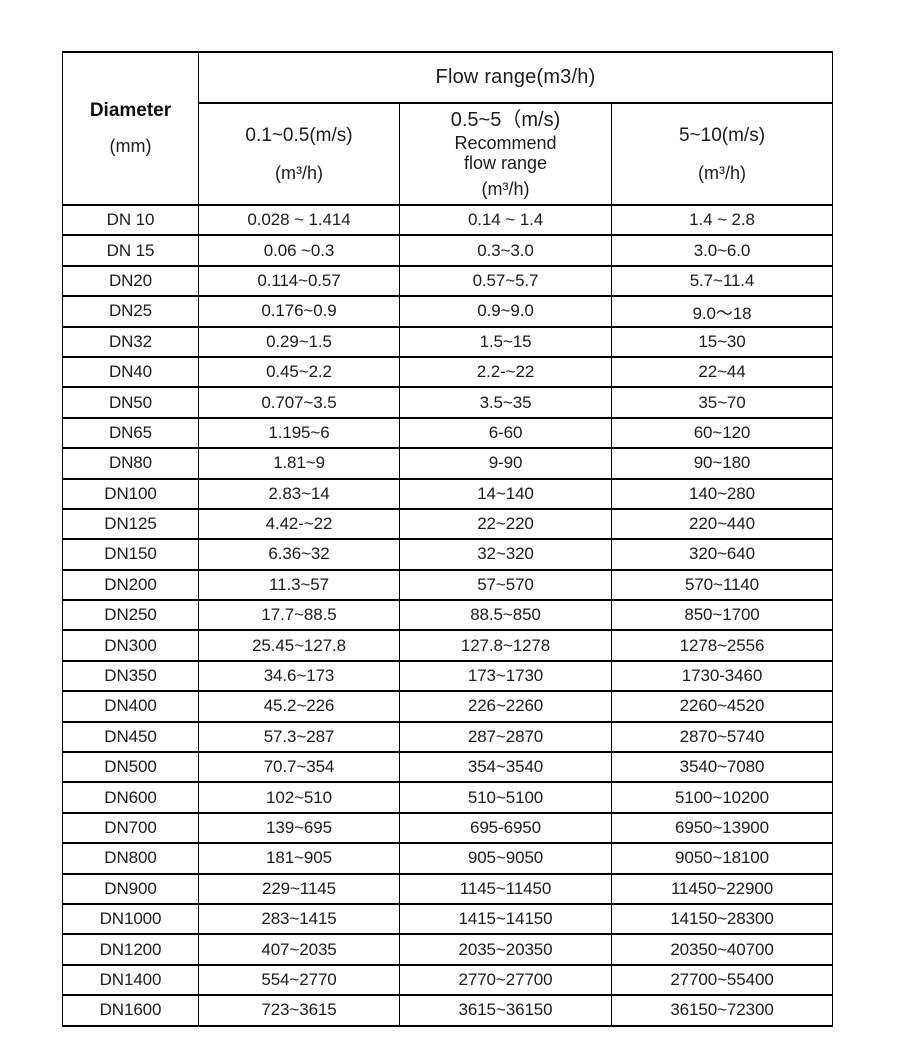  Describe the element at coordinates (447, 220) in the screenshot. I see `table-row: DN 10 0.028 ~ 1.414 0.14 ~ 1.4 1.4 ~ 2.8` at that location.